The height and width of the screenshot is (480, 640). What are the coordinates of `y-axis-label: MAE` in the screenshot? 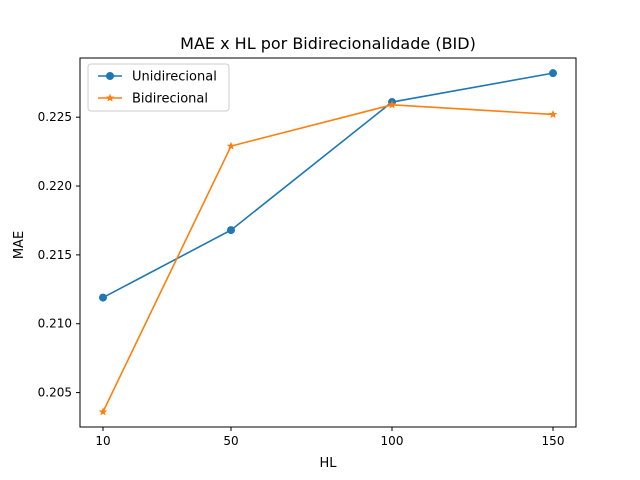 It's located at (19, 245).